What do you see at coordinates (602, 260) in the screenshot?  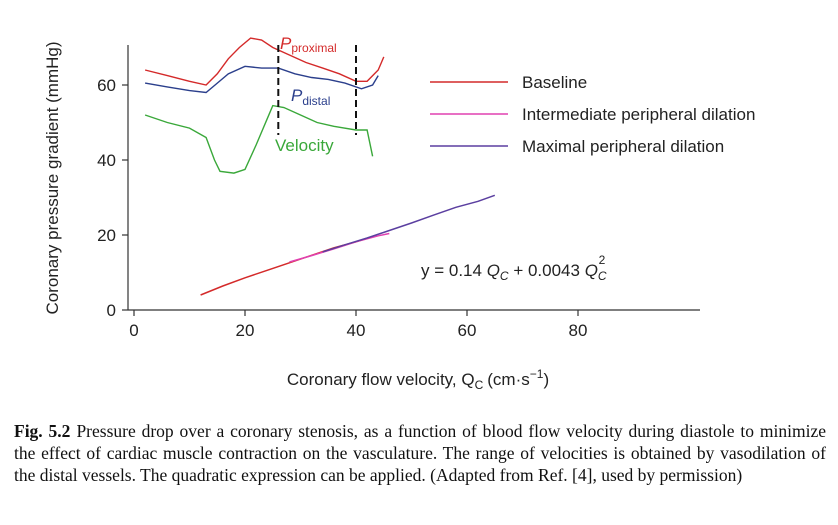 I see `equation-q2-sup: 2` at bounding box center [602, 260].